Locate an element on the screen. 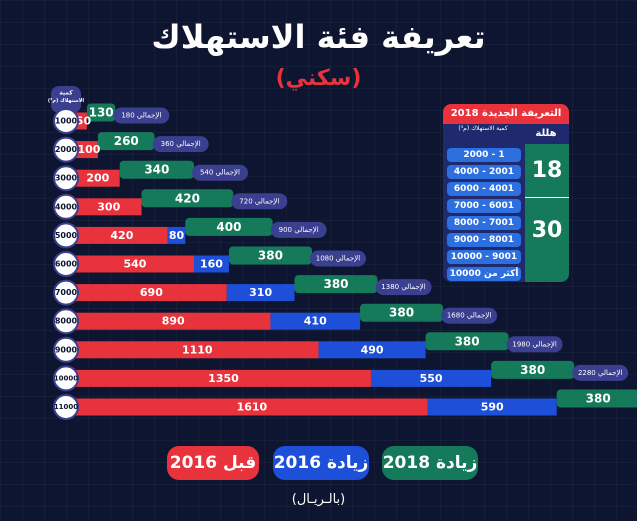  label-increase-2016: 590 is located at coordinates (492, 407).